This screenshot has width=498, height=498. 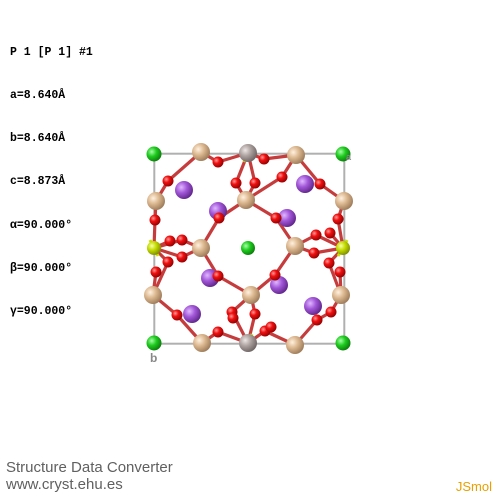 What do you see at coordinates (38, 139) in the screenshot?
I see `cell-b-label: b=8.640Å` at bounding box center [38, 139].